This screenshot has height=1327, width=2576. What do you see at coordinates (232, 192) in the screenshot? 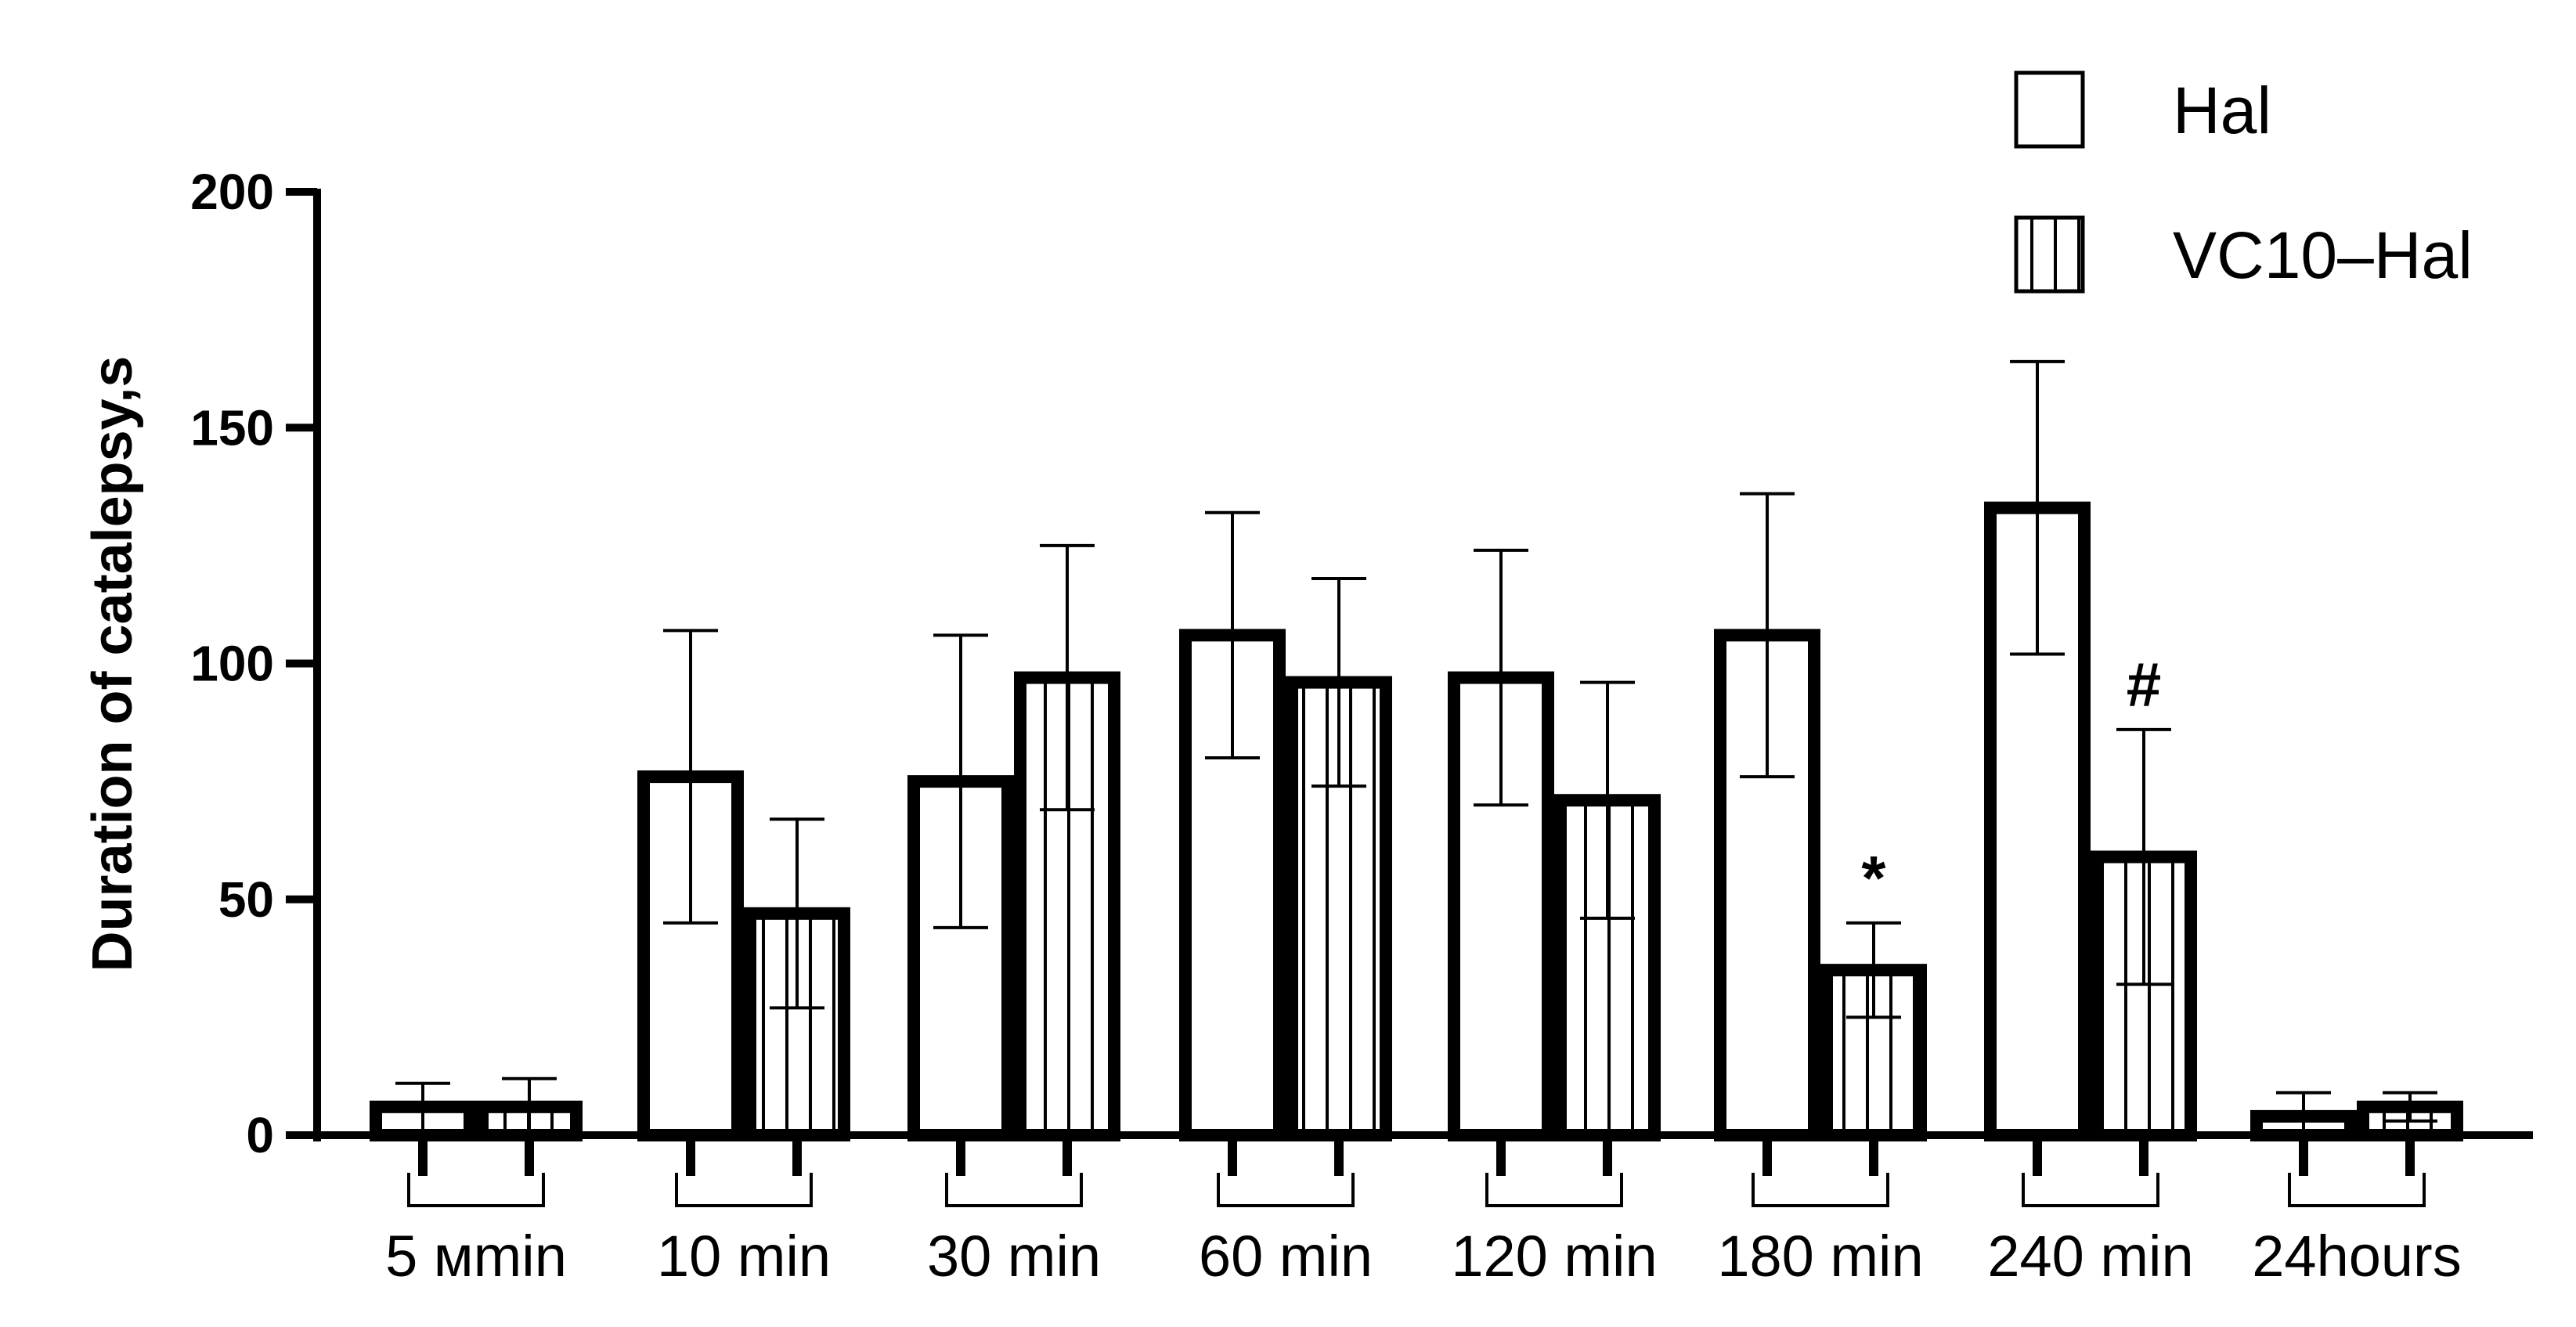
I see `y-tick-label-200: 200` at bounding box center [232, 192].